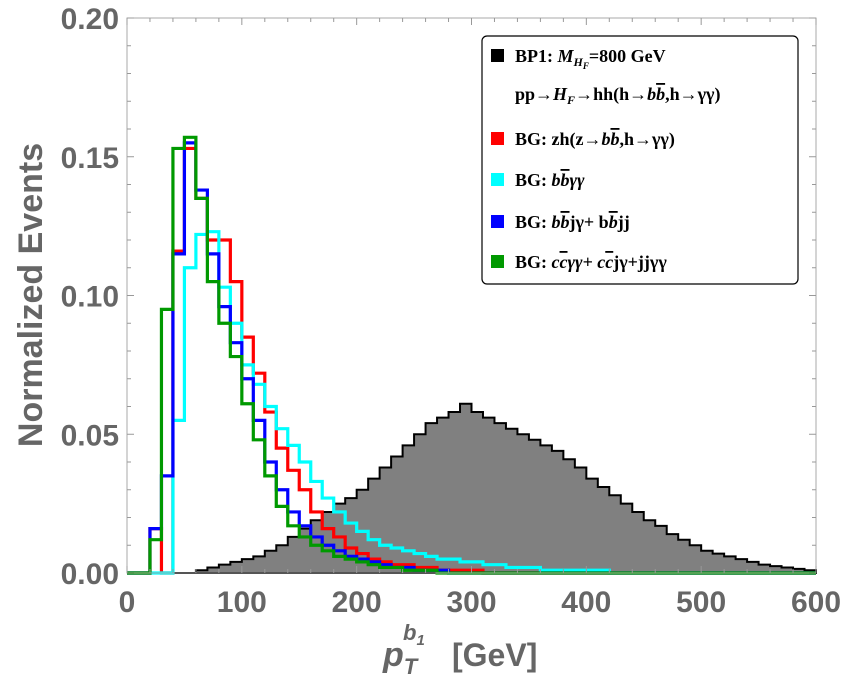 This screenshot has width=850, height=677. Describe the element at coordinates (586, 602) in the screenshot. I see `x-tick-label: 400` at that location.